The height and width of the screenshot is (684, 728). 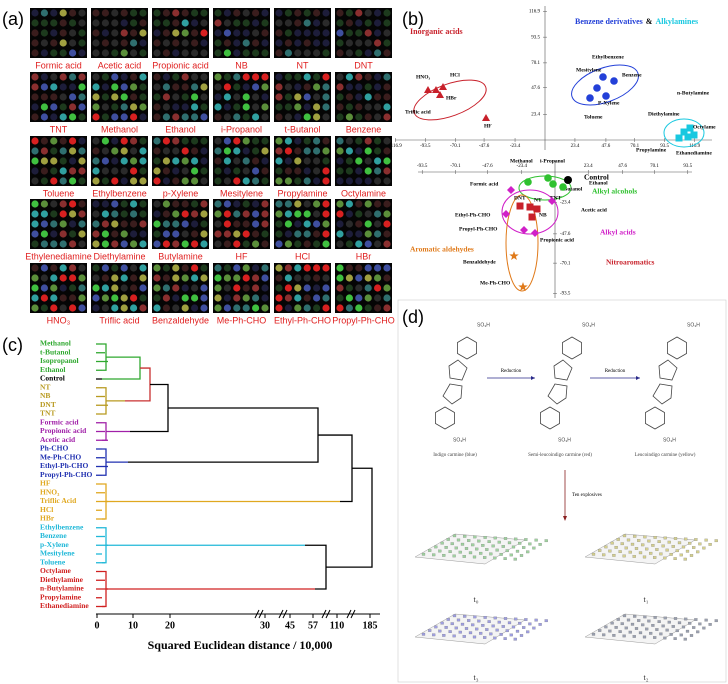 I want to click on leaf-label: Propyl-Ph-CHO, so click(x=66, y=474).